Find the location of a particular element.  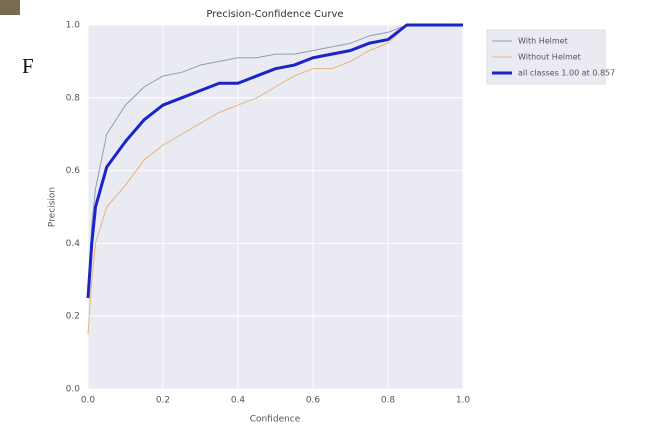

legend-label: Without Helmet is located at coordinates (549, 57).